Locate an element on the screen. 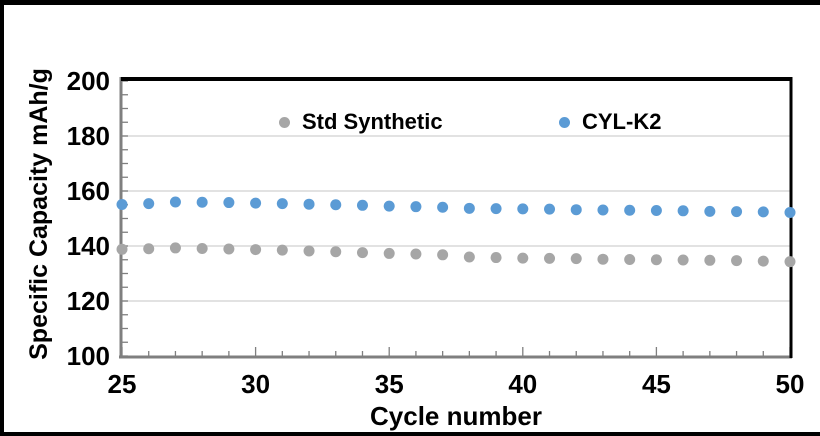 The height and width of the screenshot is (436, 820). x-tick-label: 35 is located at coordinates (389, 384).